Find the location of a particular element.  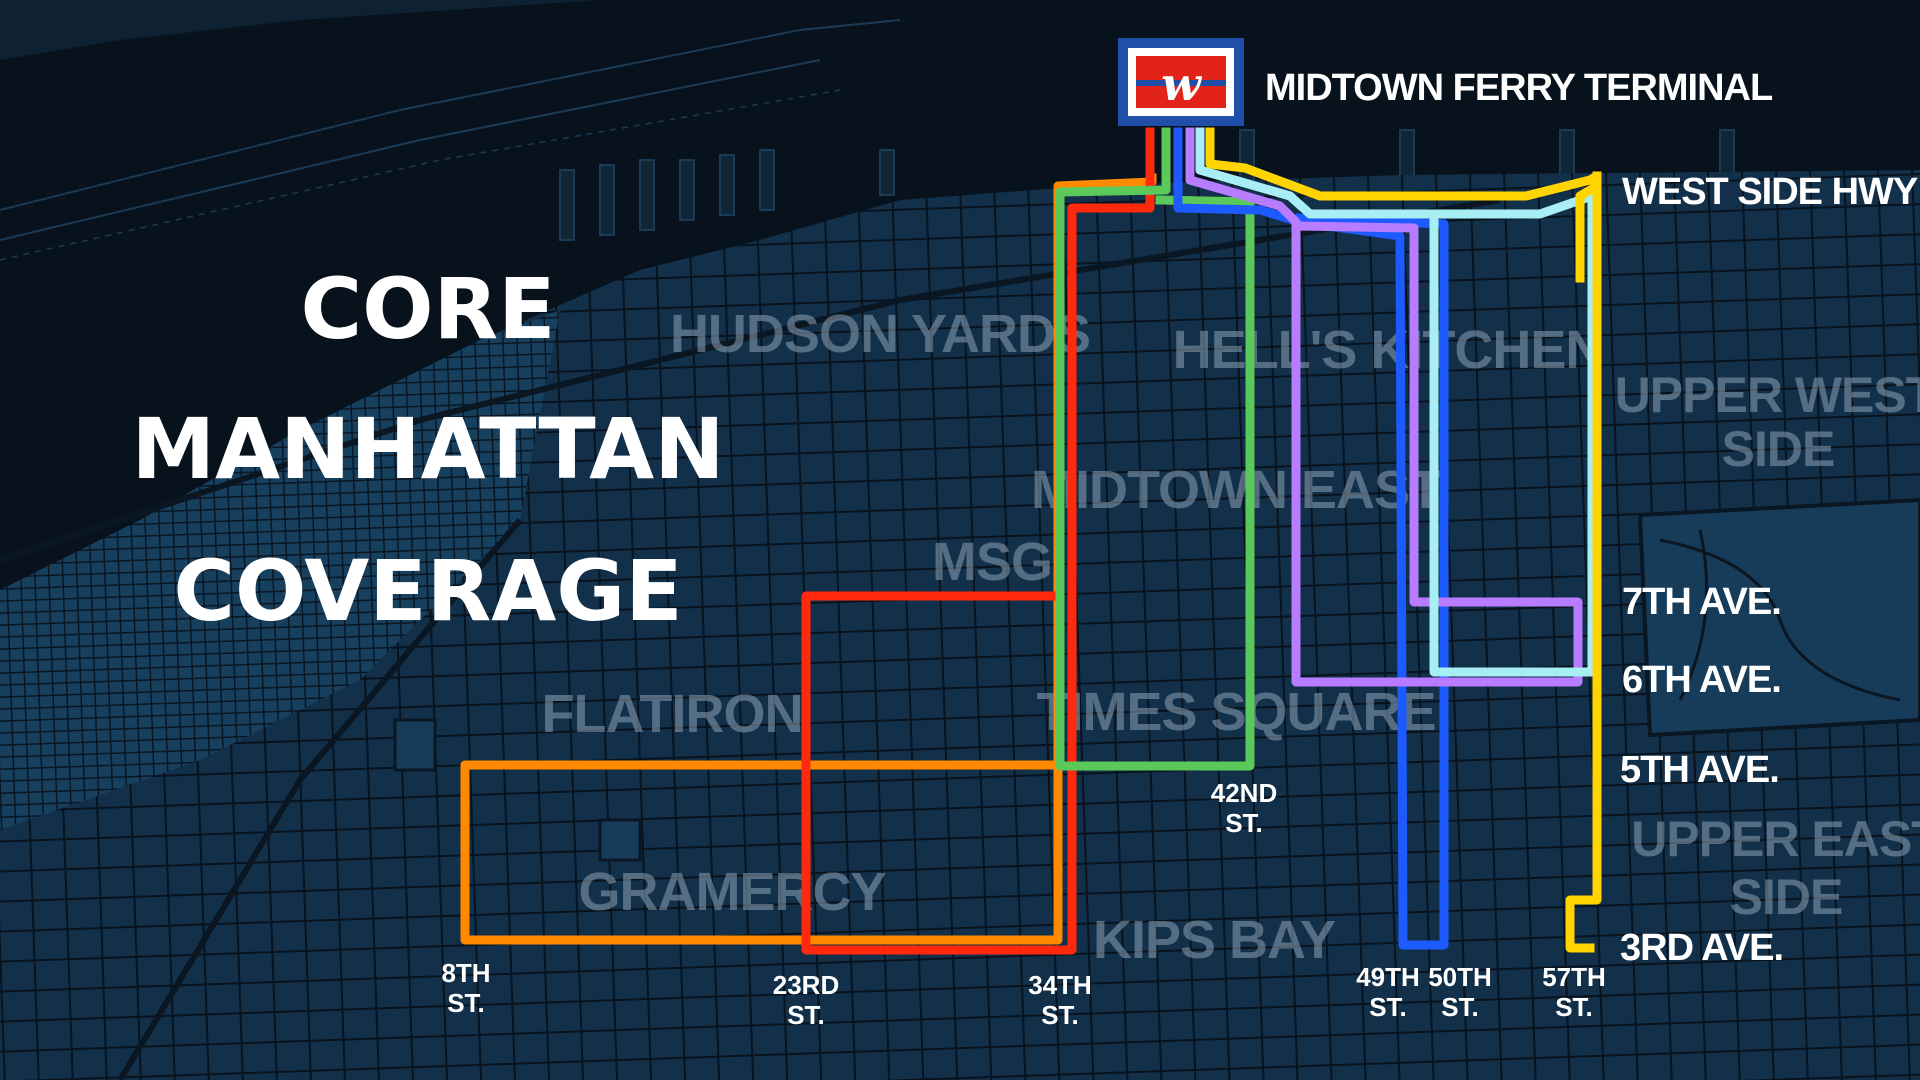

title: CORE MANHATTAN COVERAGE is located at coordinates (427, 450).